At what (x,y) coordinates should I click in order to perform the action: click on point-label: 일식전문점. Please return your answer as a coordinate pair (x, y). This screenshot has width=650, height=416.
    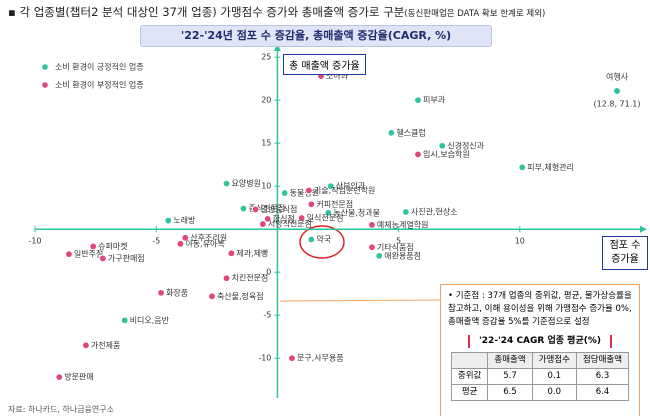
    Looking at the image, I should click on (325, 218).